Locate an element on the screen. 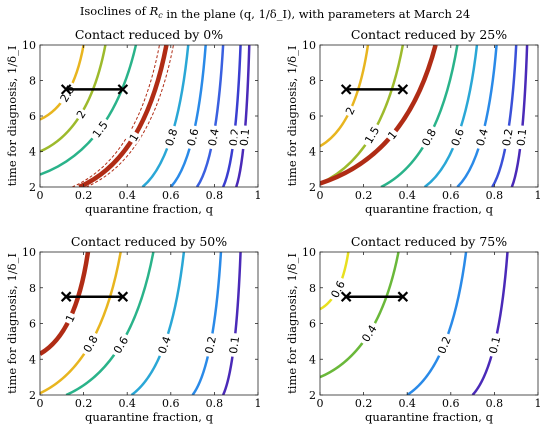 The width and height of the screenshot is (550, 434). isoclines: 2.521.5 1 0.8 0.6 0.4 0.20.1 is located at coordinates (146, 116).